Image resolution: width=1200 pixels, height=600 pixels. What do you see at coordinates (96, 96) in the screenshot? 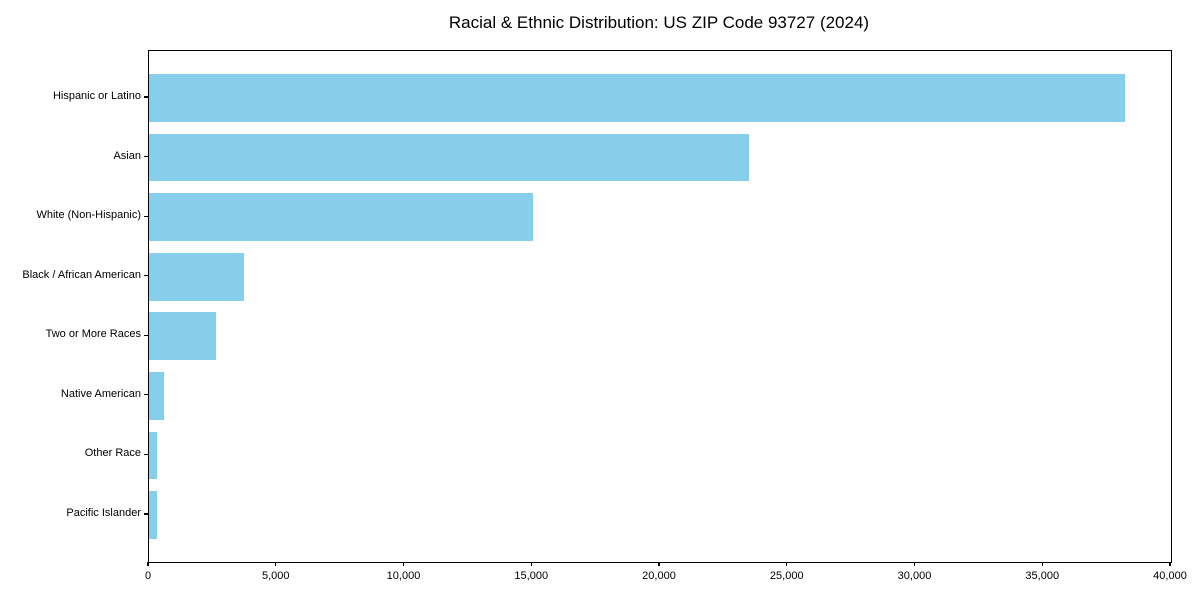
I see `y-tick-label: Hispanic or Latino` at bounding box center [96, 96].